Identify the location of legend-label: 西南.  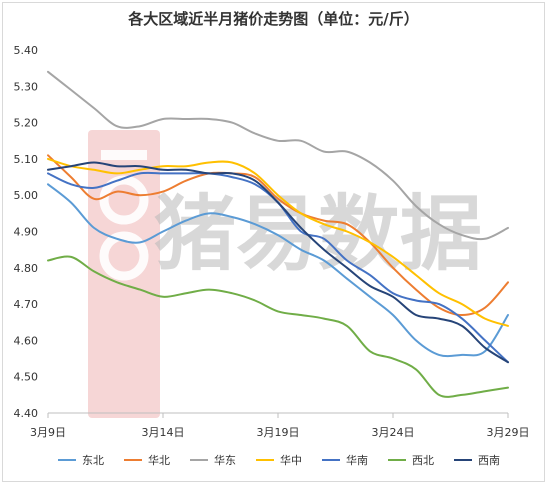
(489, 460).